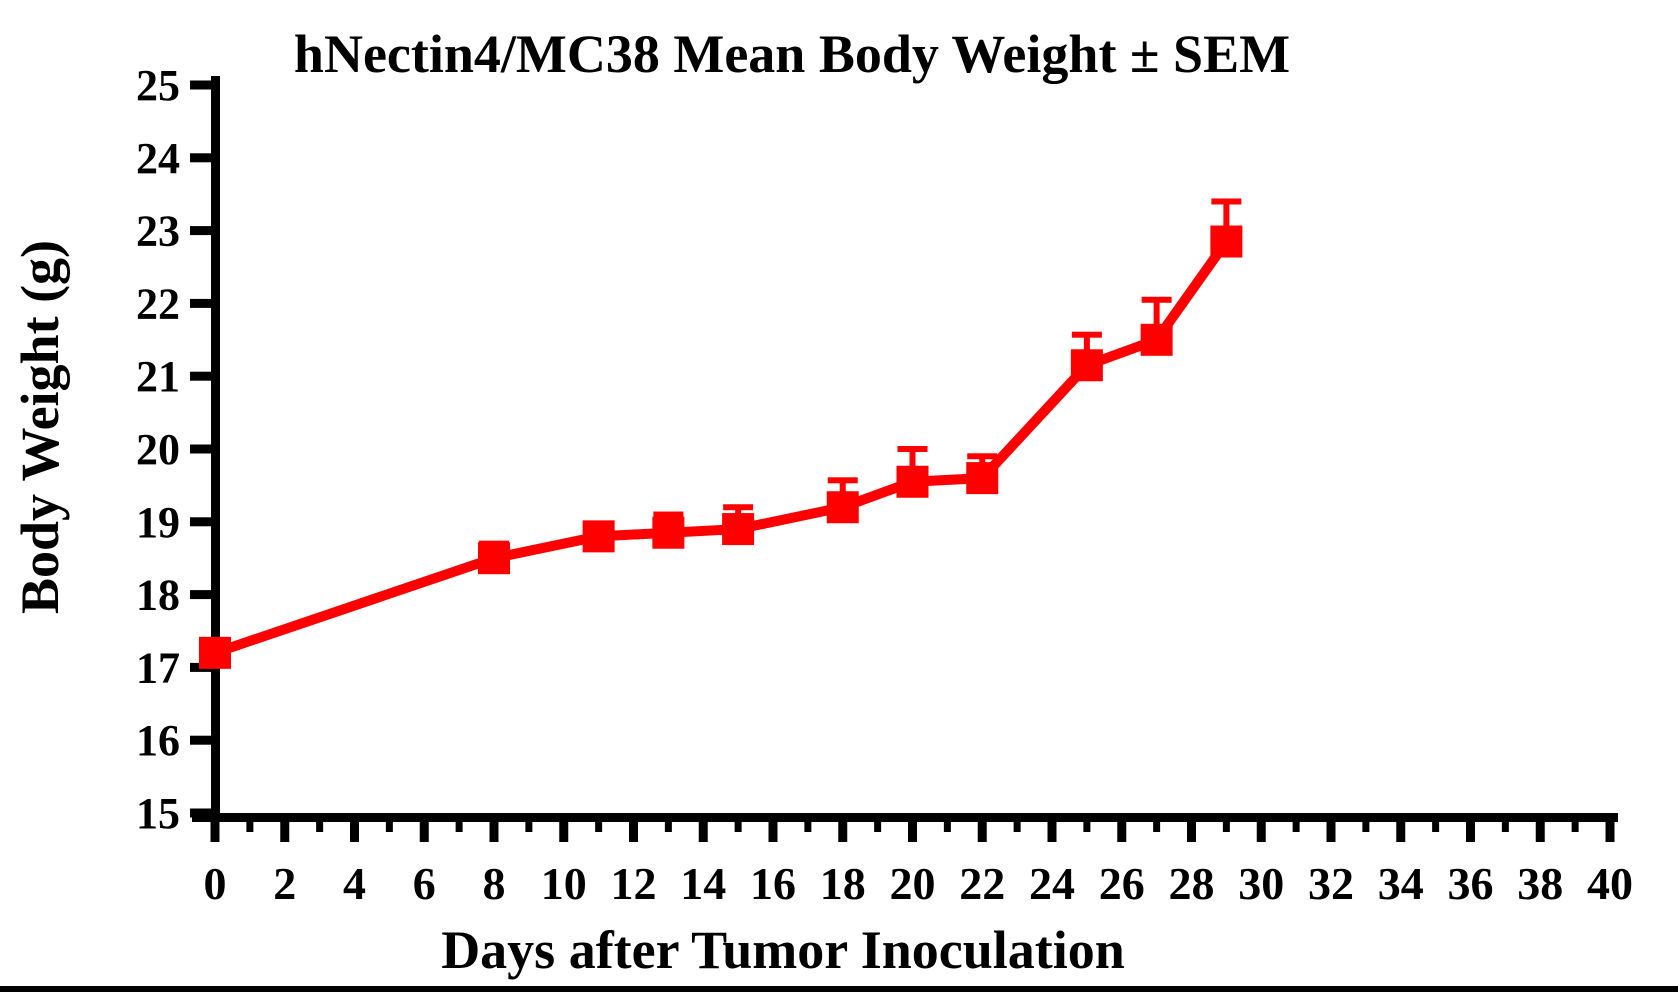 This screenshot has width=1678, height=994. Describe the element at coordinates (158, 449) in the screenshot. I see `y-tick-label: 20` at that location.